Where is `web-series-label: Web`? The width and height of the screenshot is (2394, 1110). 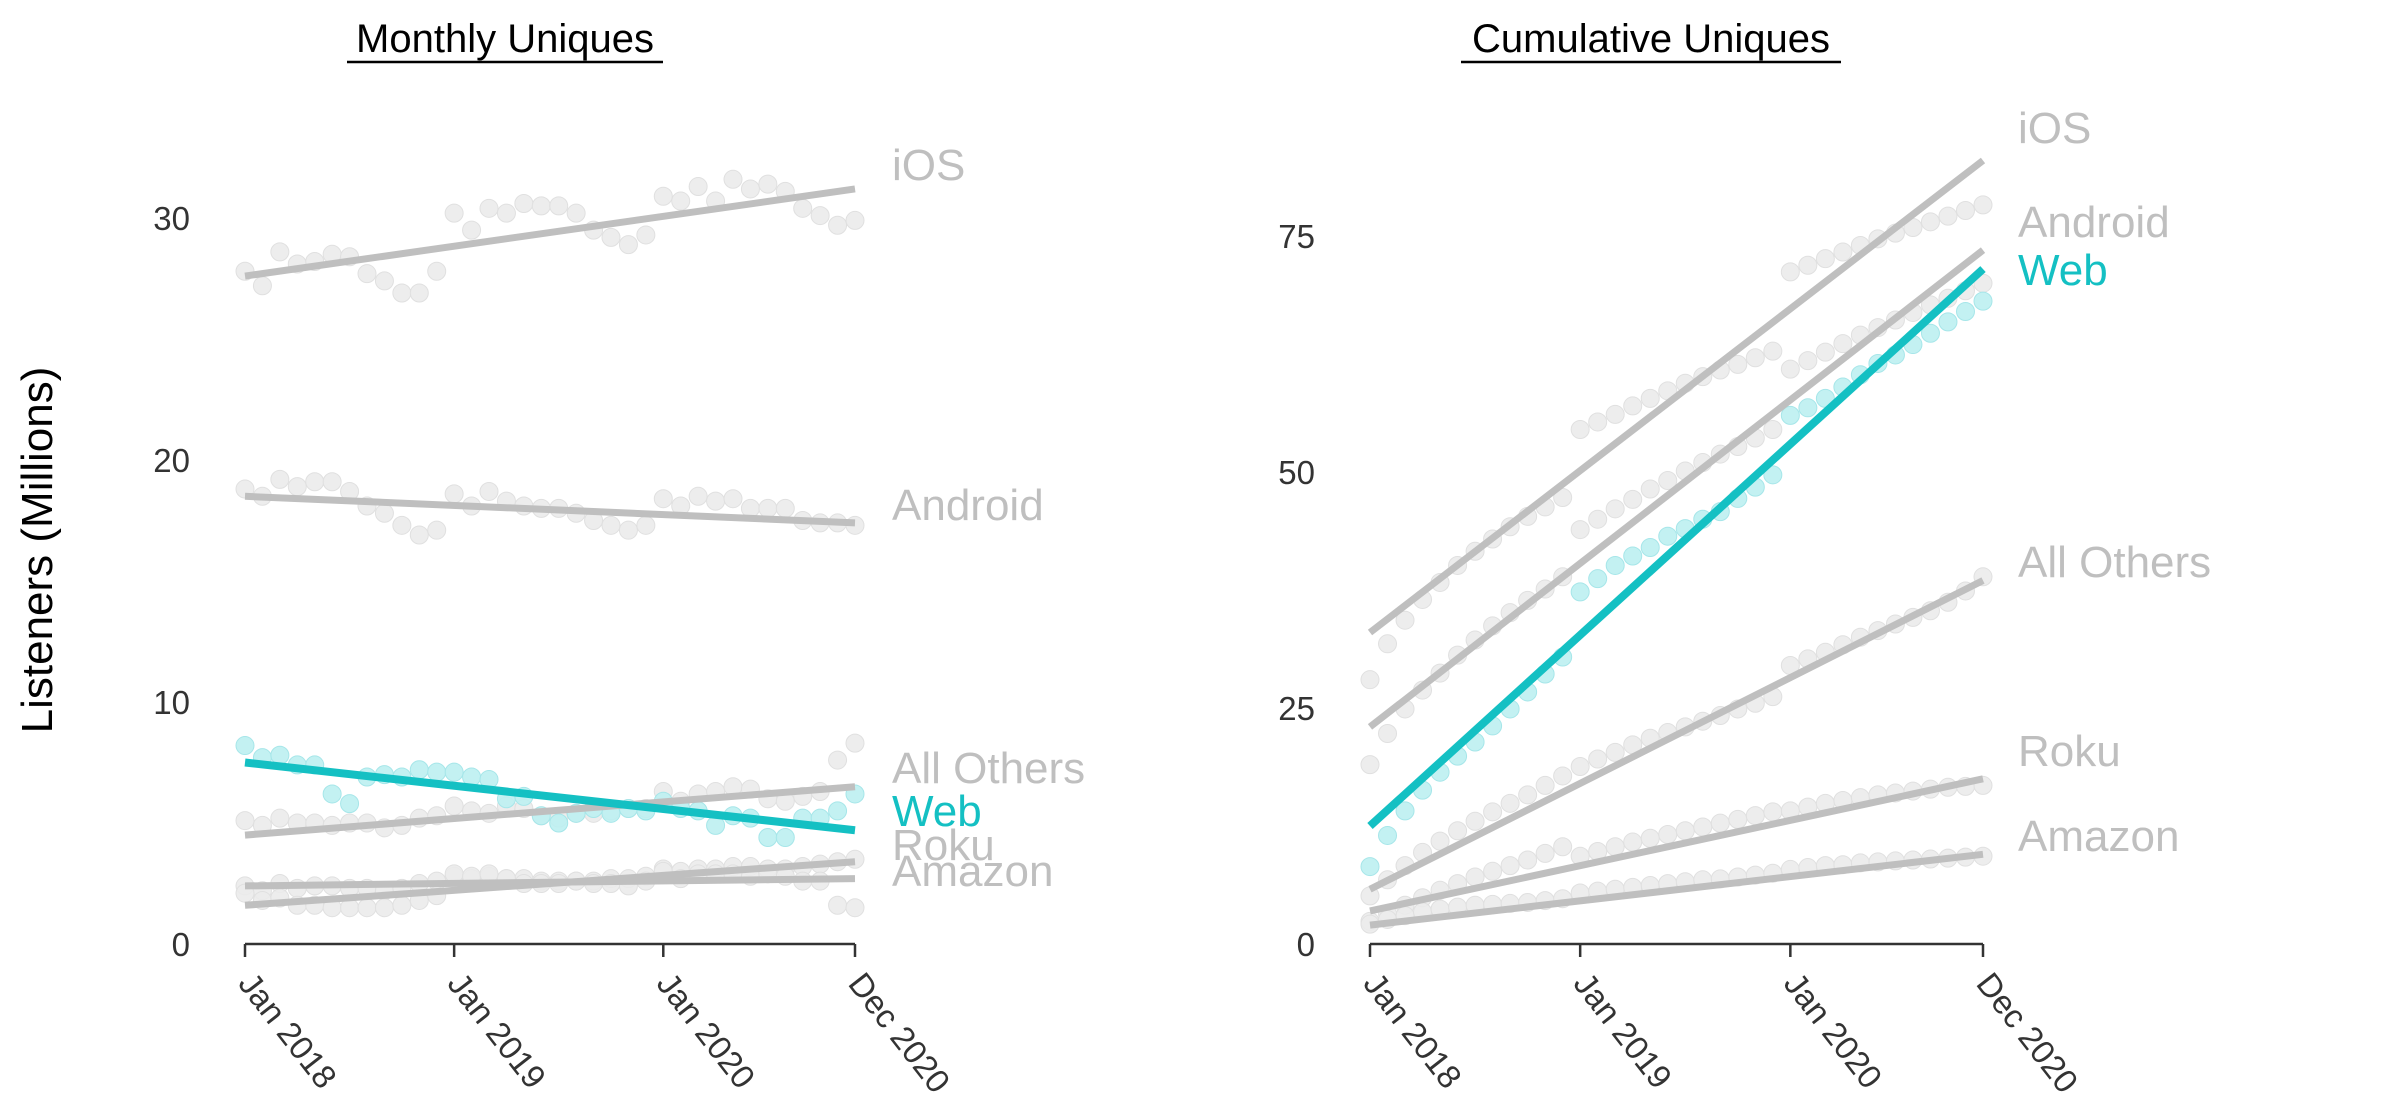
web-series-label: Web is located at coordinates (937, 811).